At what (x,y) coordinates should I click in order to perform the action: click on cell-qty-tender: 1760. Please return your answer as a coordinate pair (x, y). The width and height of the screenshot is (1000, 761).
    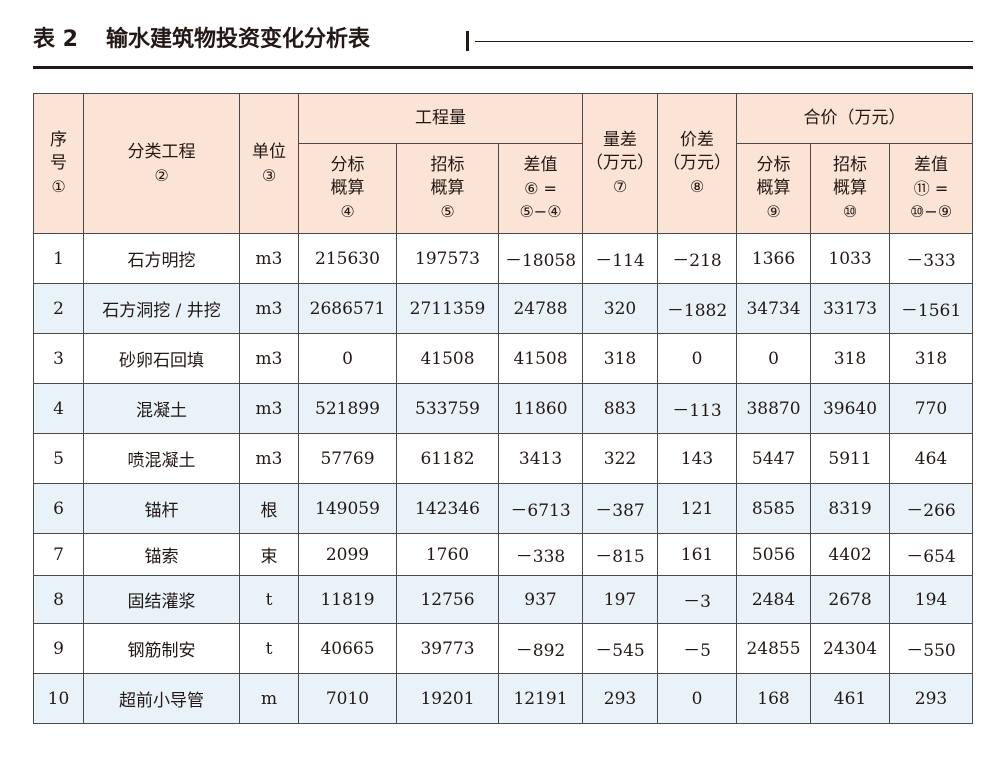
    Looking at the image, I should click on (447, 554).